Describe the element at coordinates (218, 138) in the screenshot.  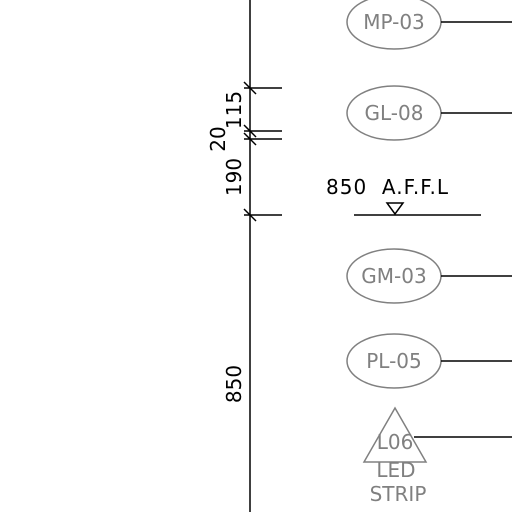
I see `dimension-20: 20` at that location.